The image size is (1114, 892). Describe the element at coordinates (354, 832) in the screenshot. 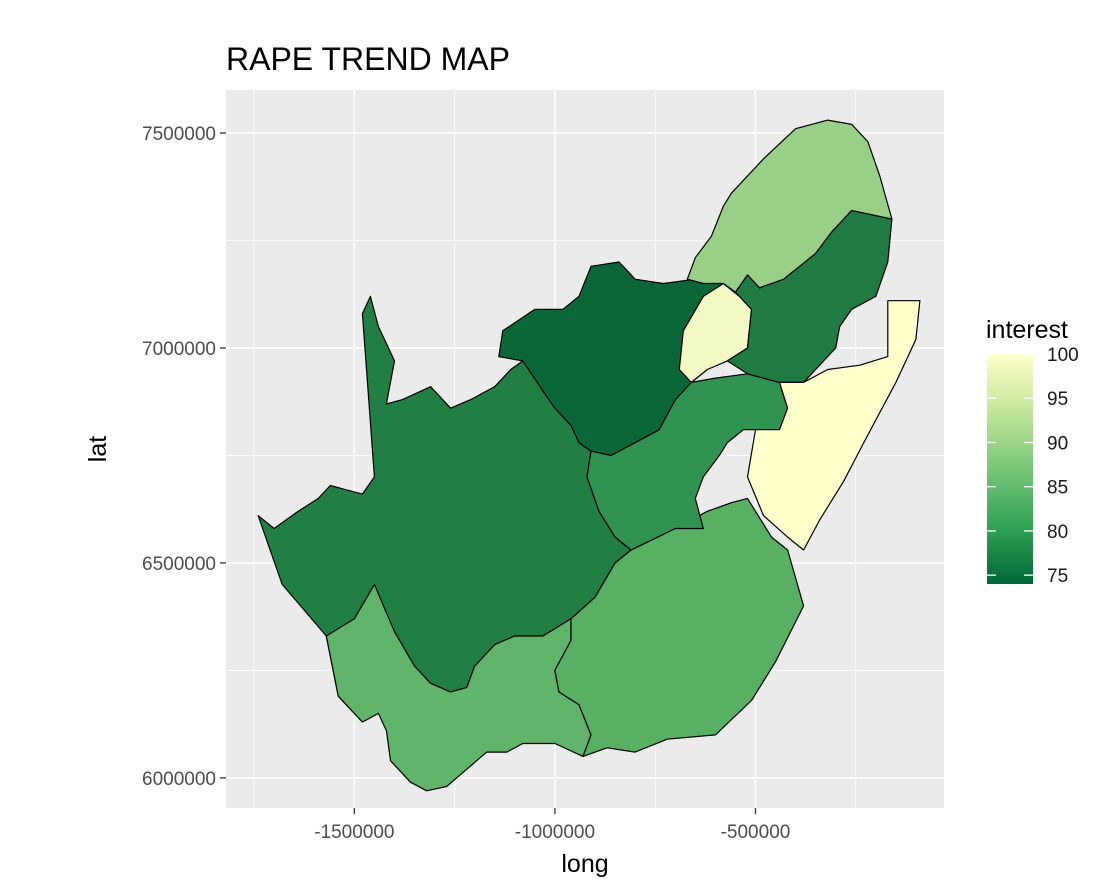

I see `x-tick-label: -1500000` at that location.